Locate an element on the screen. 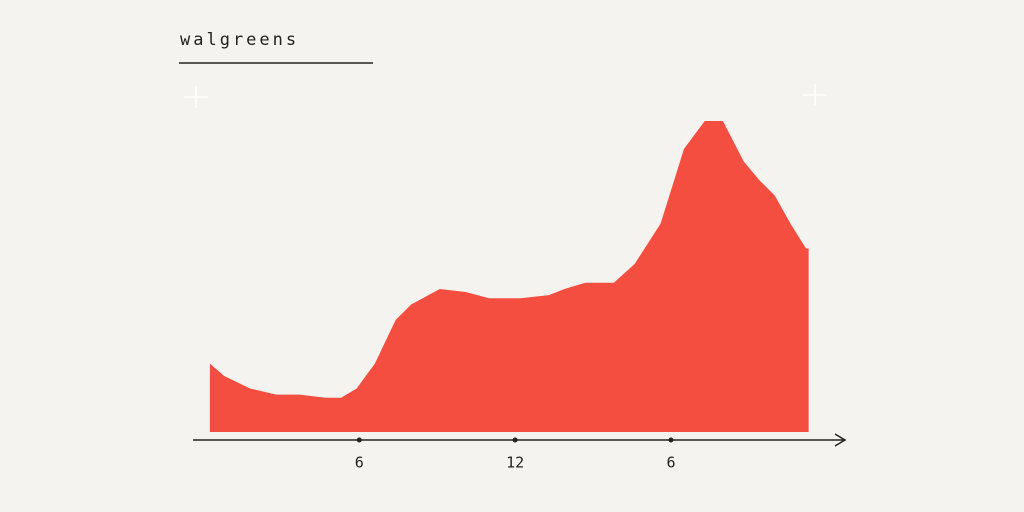 The height and width of the screenshot is (512, 1024). corner-marks is located at coordinates (505, 96).